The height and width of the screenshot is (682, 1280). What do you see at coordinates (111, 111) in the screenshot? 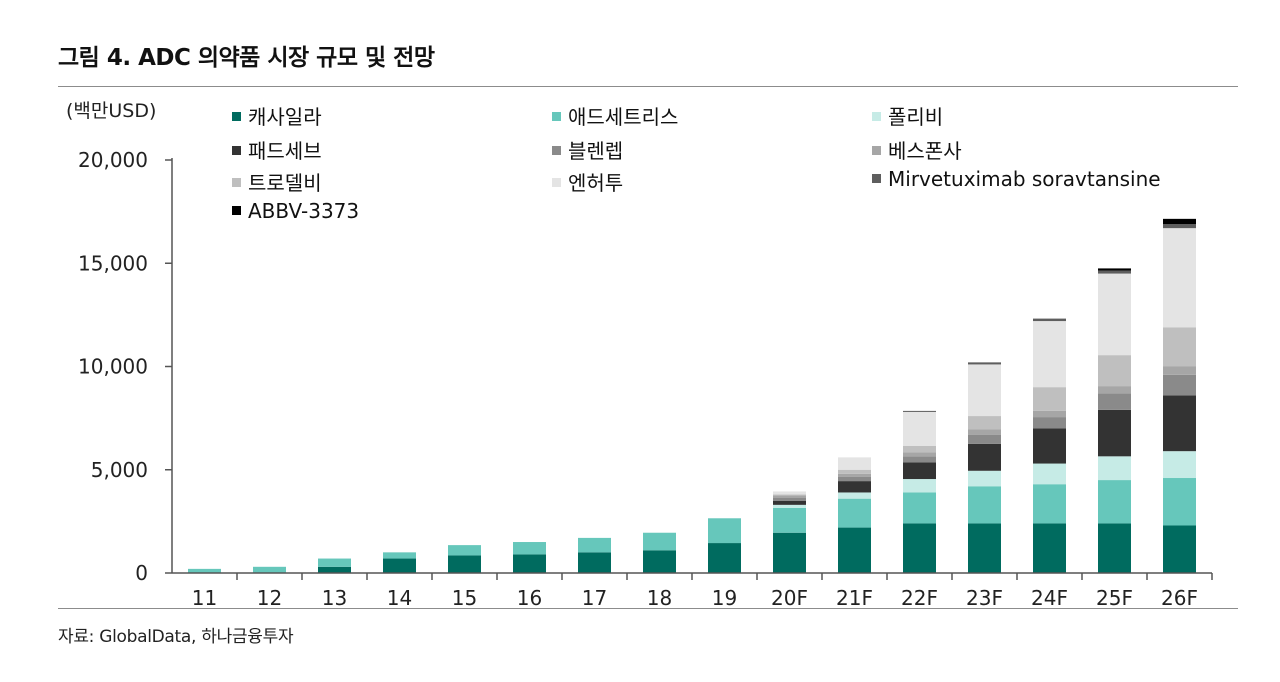
I see `y-axis-unit-label: (백만USD)` at bounding box center [111, 111].